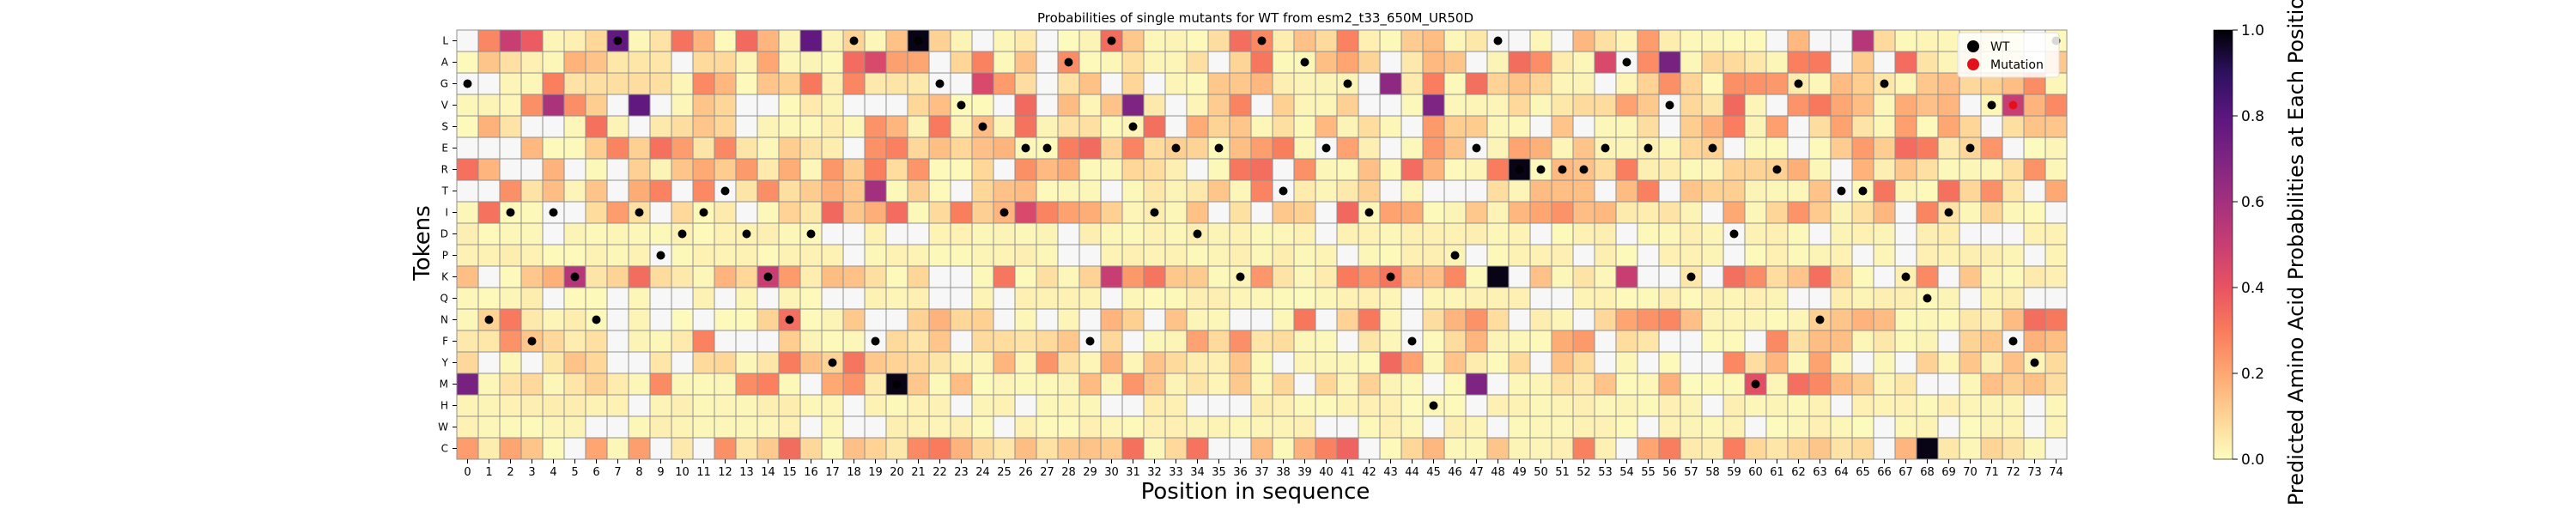 Image resolution: width=2576 pixels, height=515 pixels. Describe the element at coordinates (1562, 472) in the screenshot. I see `x-tick-label: 51` at that location.